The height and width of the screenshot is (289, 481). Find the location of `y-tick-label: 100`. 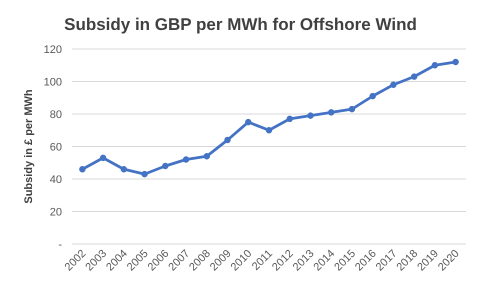

y-tick-label: 100 is located at coordinates (53, 82).